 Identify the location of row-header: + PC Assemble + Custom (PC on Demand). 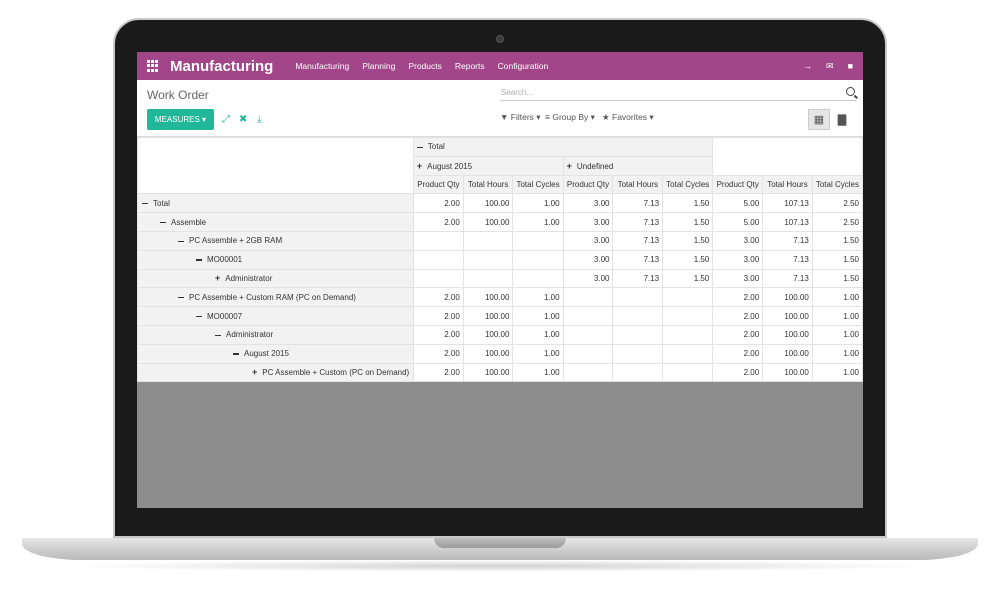
(275, 372).